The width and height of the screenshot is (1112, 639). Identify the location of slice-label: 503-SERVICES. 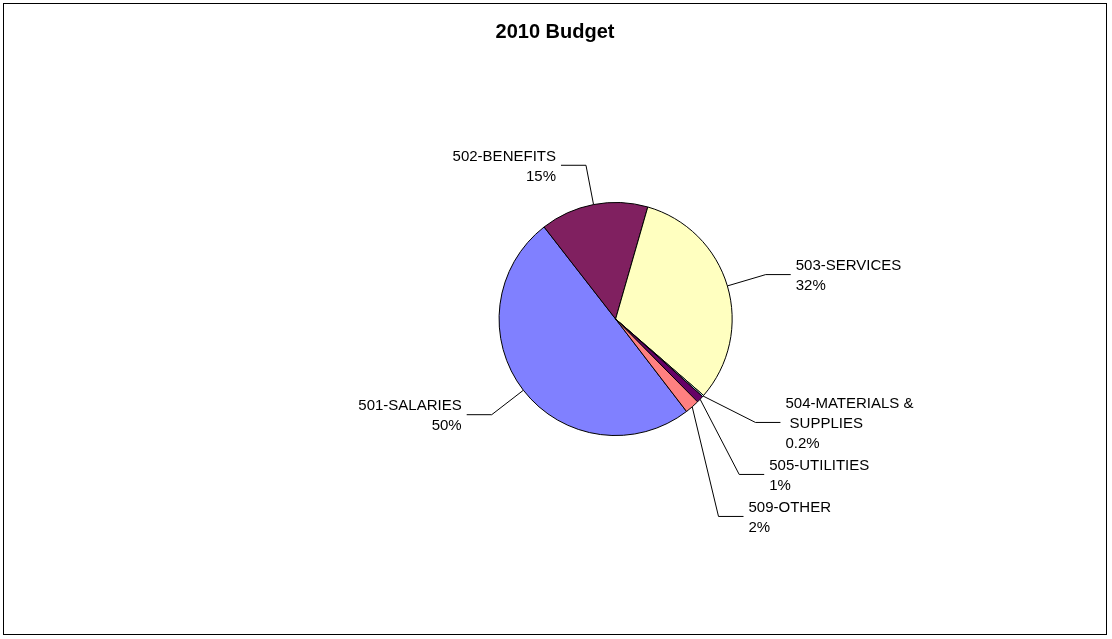
(848, 265).